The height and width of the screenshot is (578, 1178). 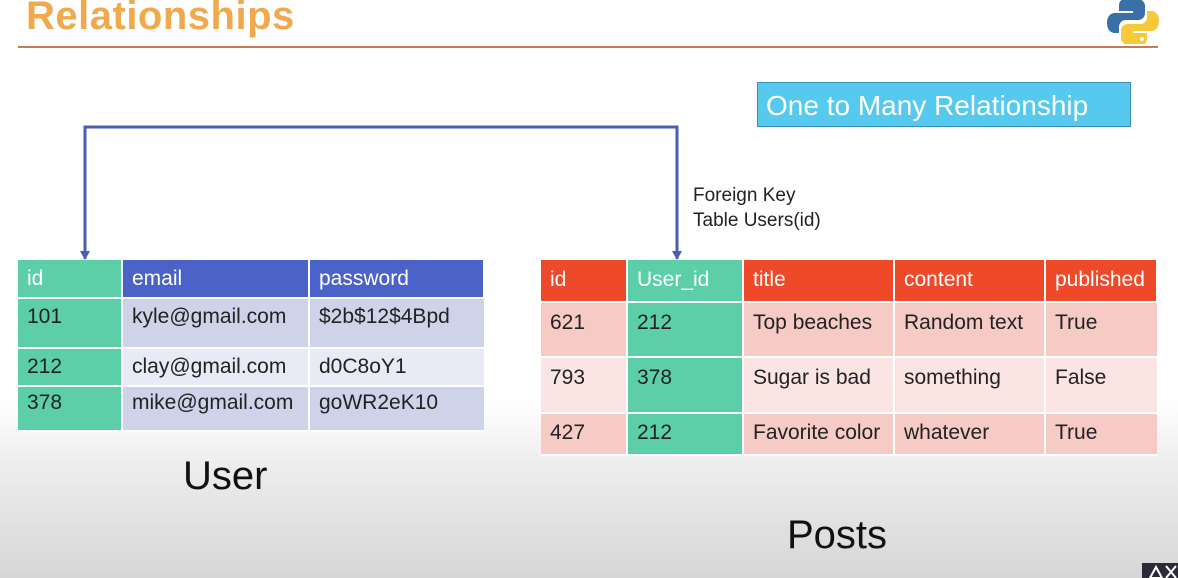 I want to click on connector-arrowhead-user, so click(x=85, y=255).